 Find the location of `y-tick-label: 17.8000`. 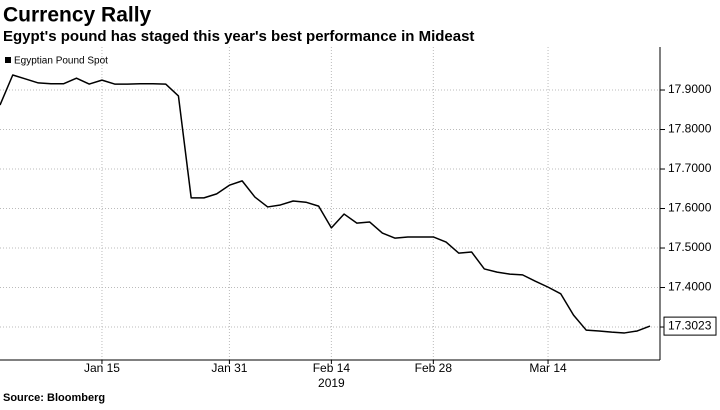

y-tick-label: 17.8000 is located at coordinates (690, 129).